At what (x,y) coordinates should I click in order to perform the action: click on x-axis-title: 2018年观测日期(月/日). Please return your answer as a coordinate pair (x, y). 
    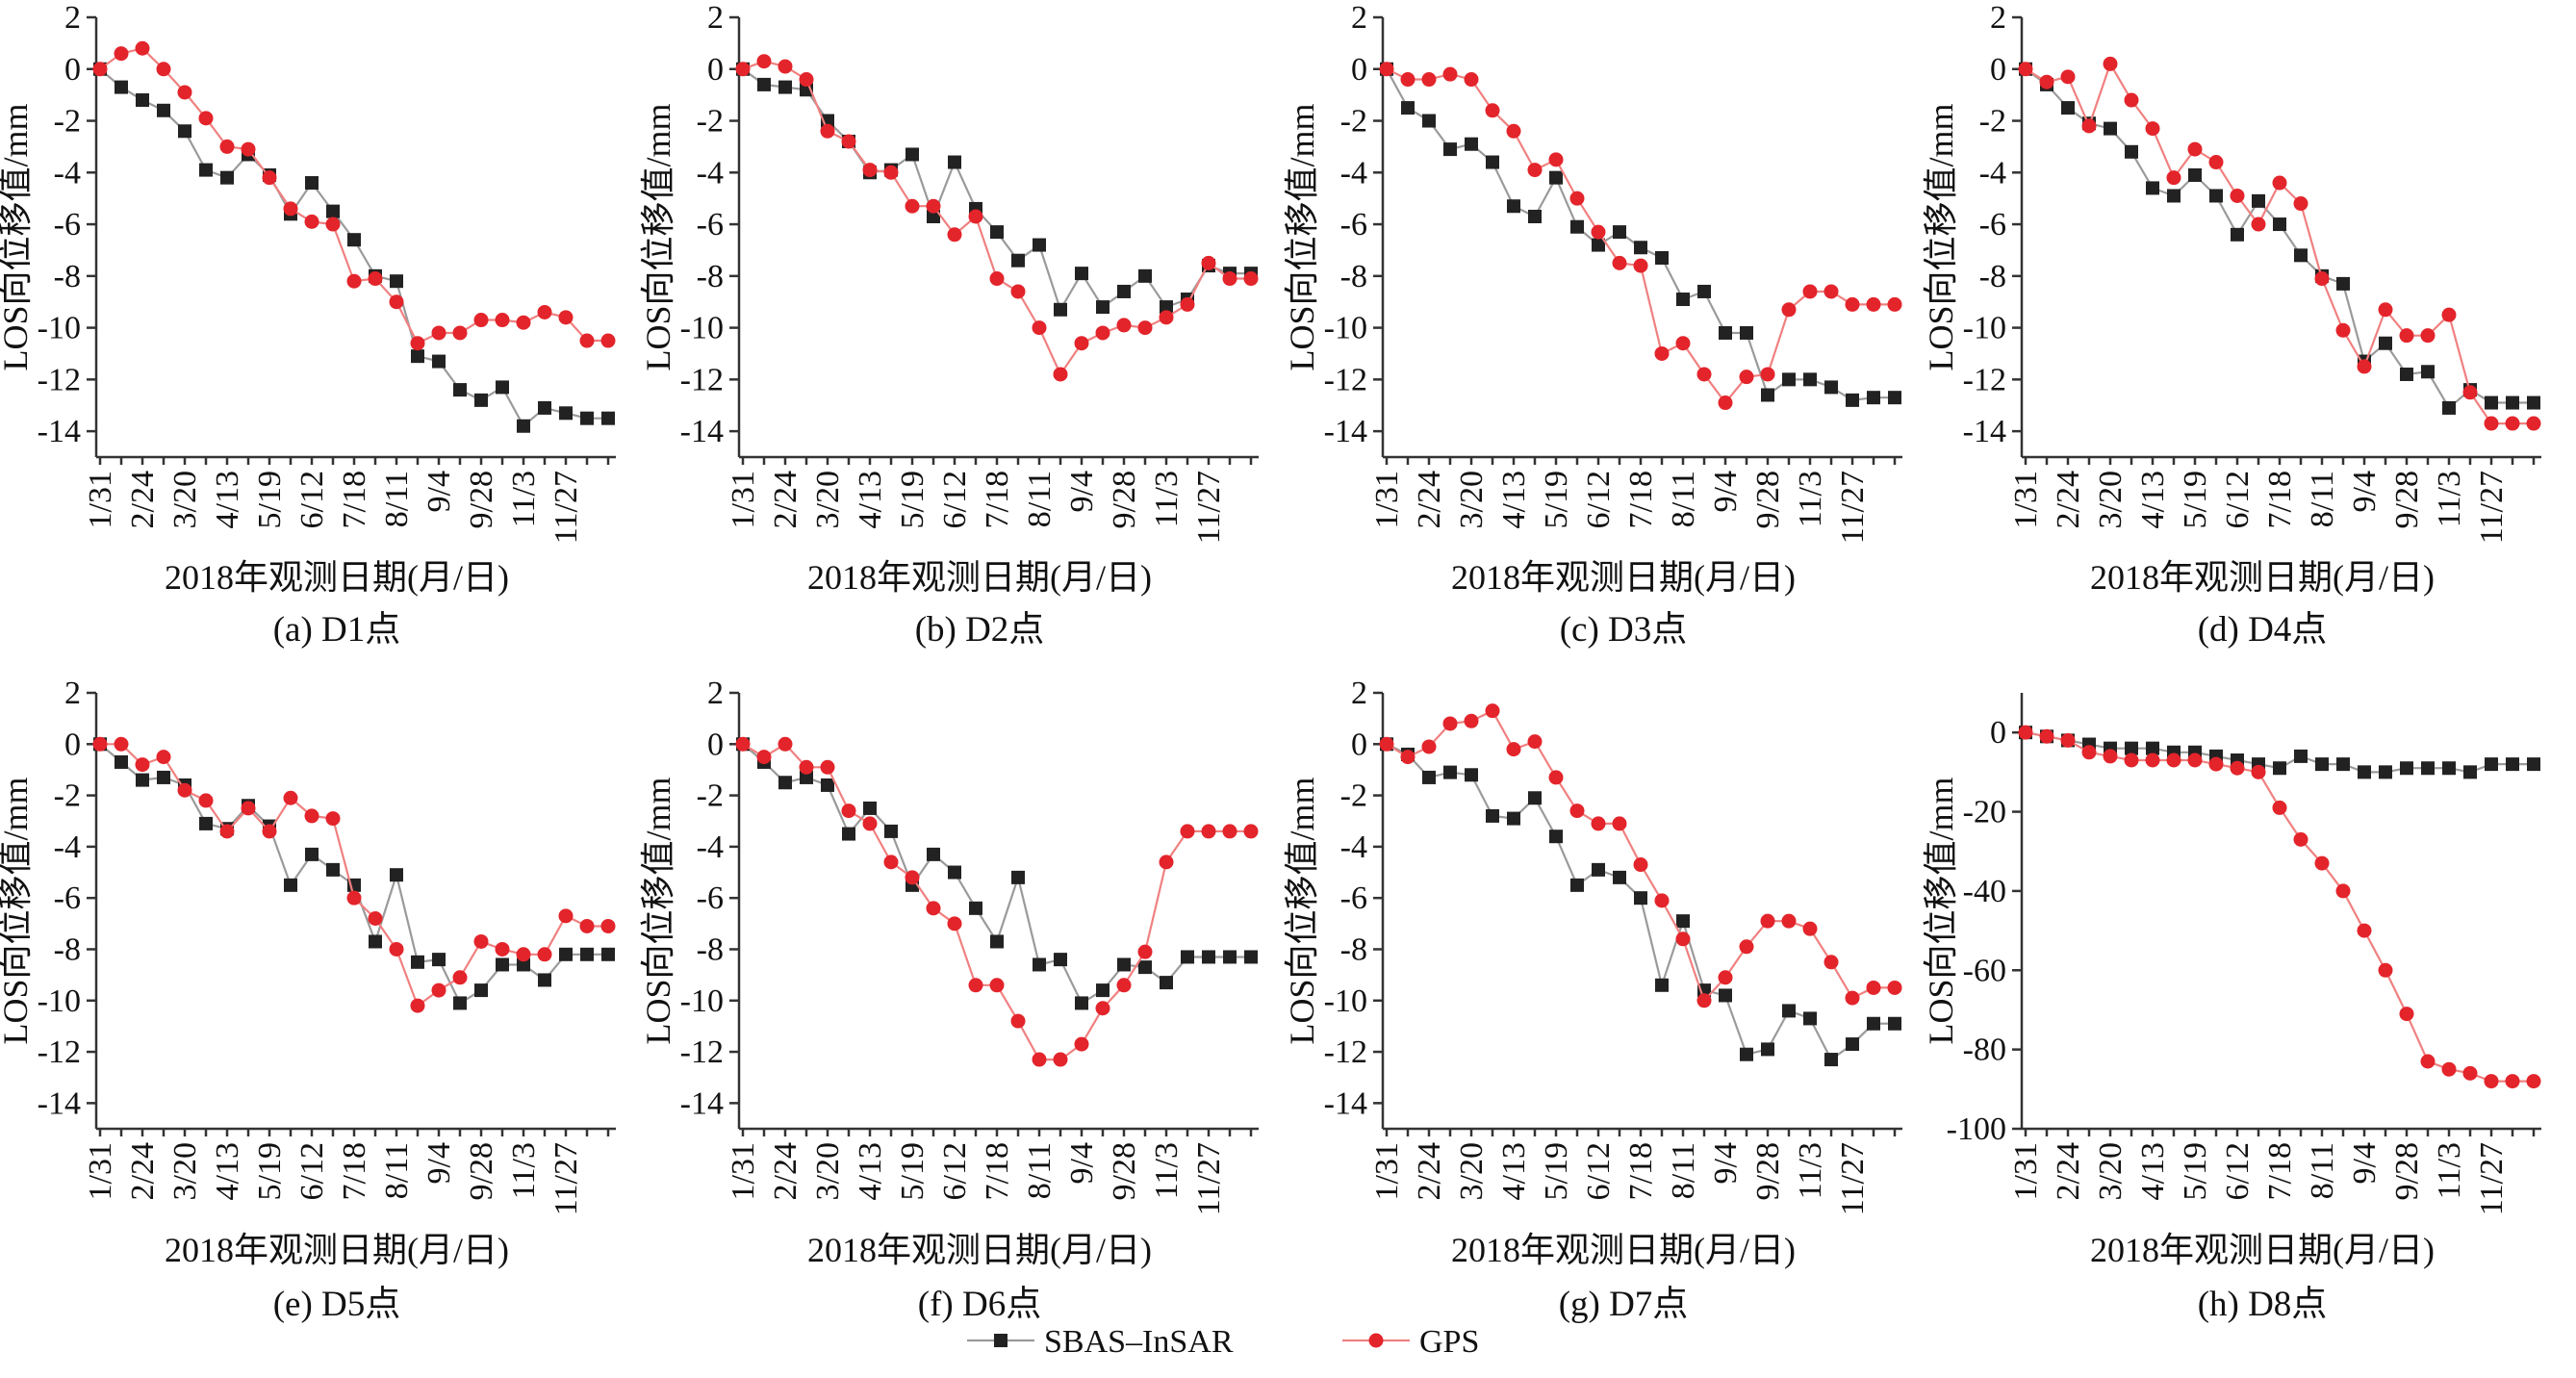
    Looking at the image, I should click on (337, 577).